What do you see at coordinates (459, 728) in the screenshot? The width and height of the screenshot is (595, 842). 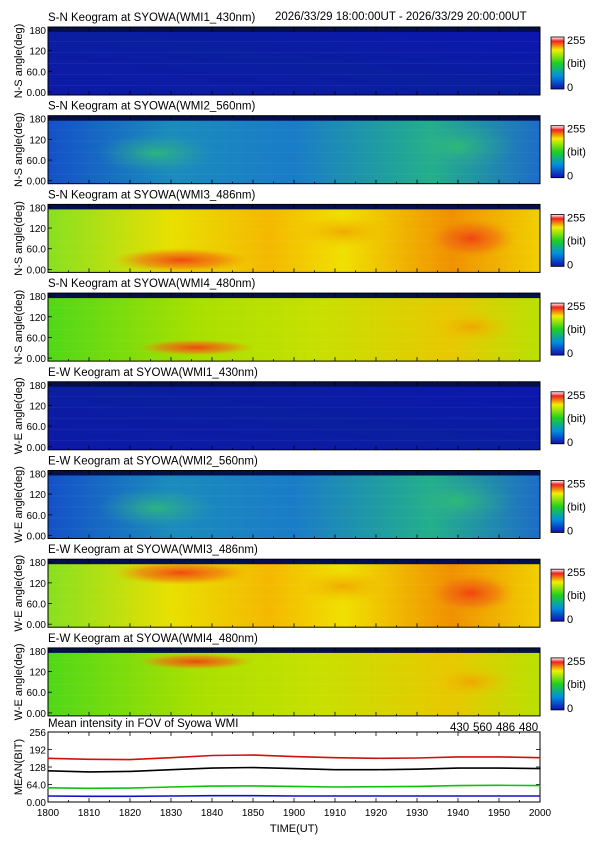 I see `legend-label-430: 430` at bounding box center [459, 728].